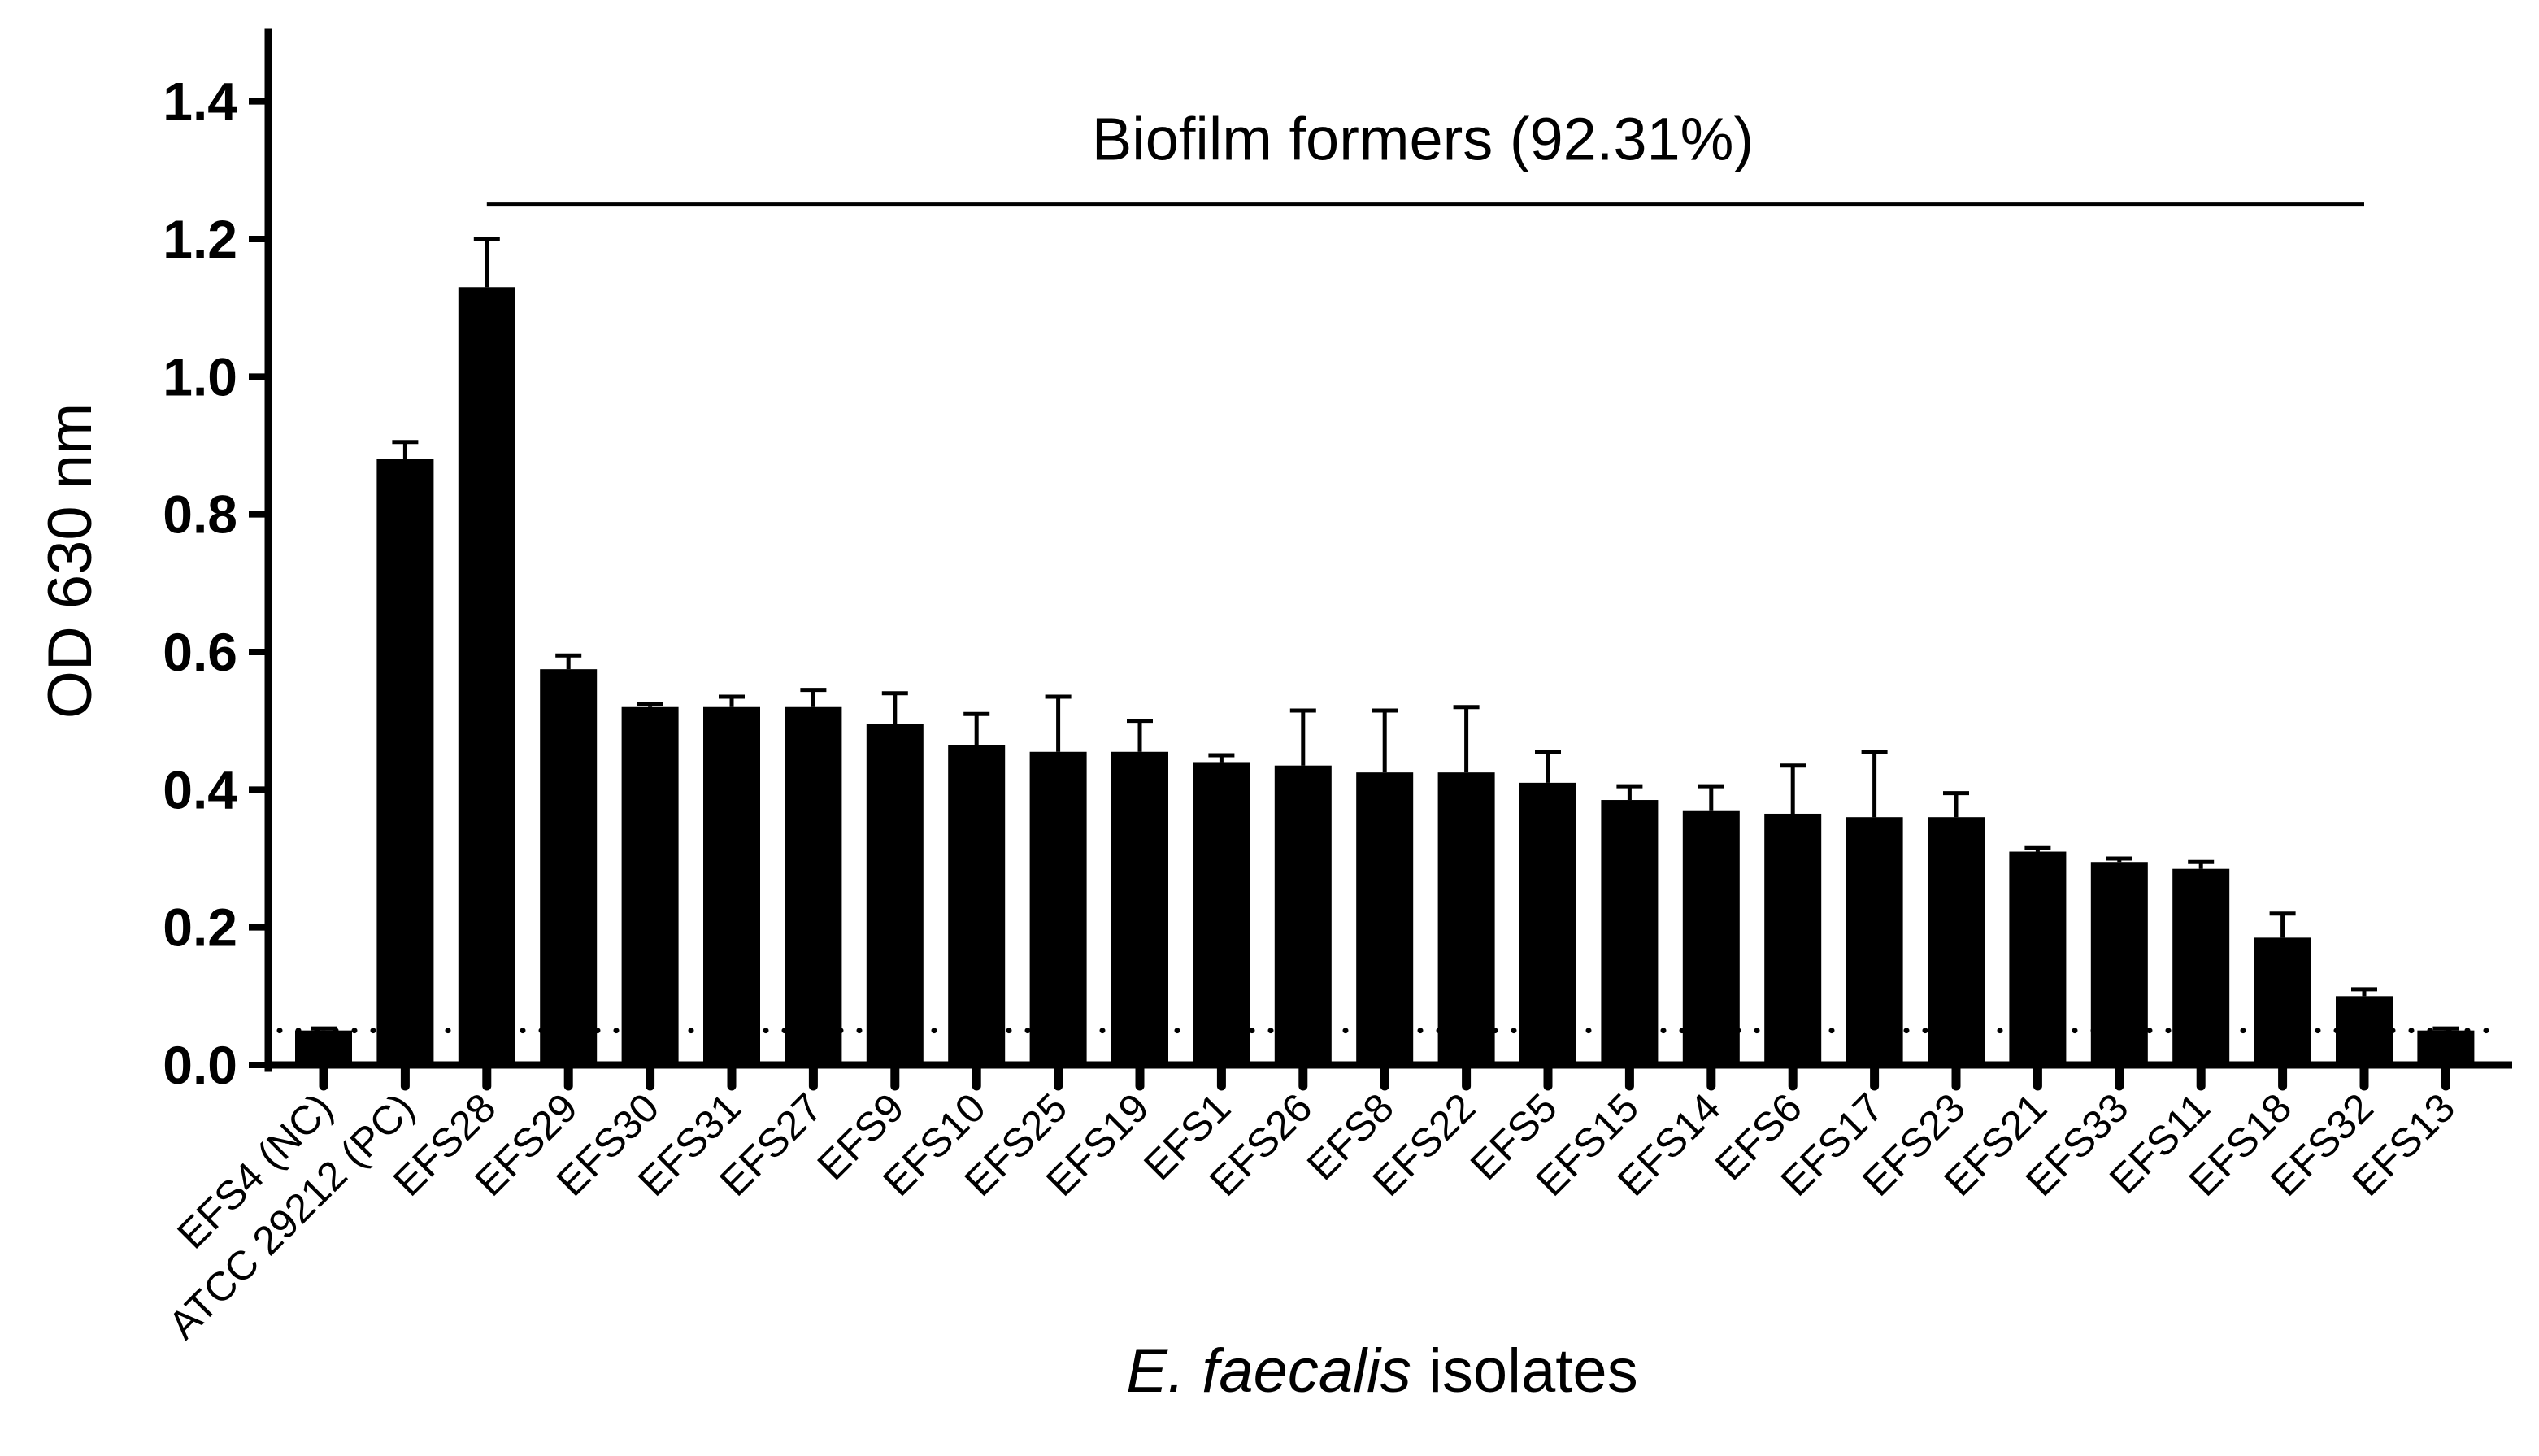 The height and width of the screenshot is (1456, 2539). I want to click on y-tick-label: 0.4, so click(200, 789).